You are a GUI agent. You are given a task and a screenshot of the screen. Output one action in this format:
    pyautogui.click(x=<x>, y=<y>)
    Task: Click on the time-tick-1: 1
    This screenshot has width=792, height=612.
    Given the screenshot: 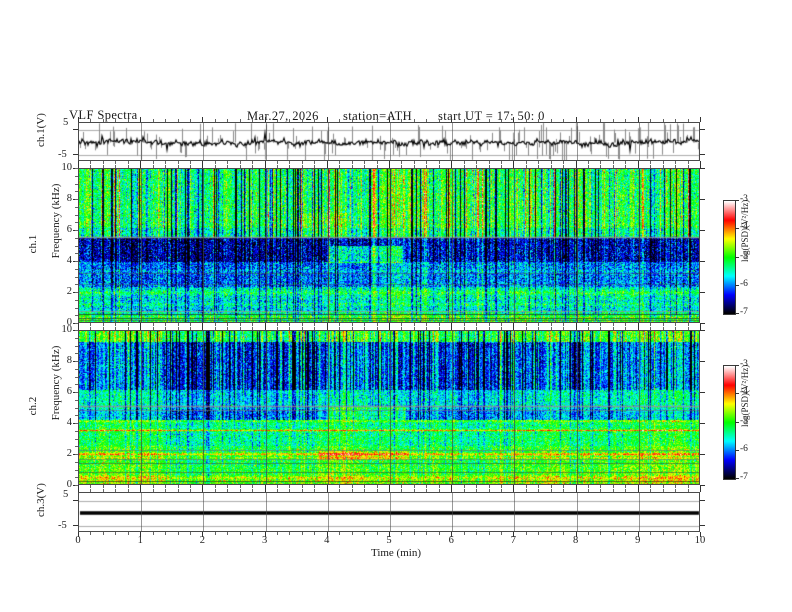 What is the action you would take?
    pyautogui.click(x=140, y=540)
    